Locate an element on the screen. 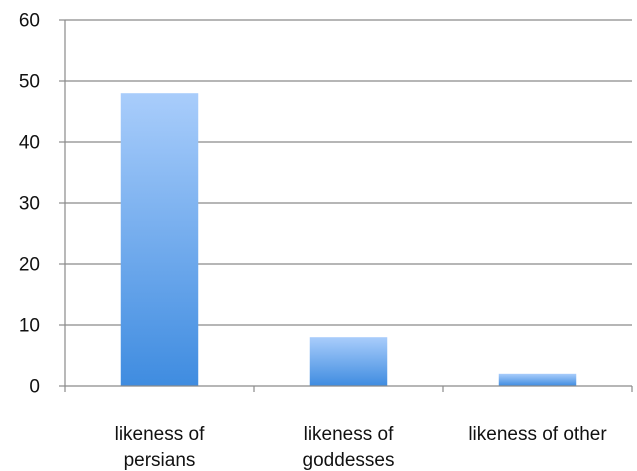  x-tick-label: likeness of other is located at coordinates (537, 434).